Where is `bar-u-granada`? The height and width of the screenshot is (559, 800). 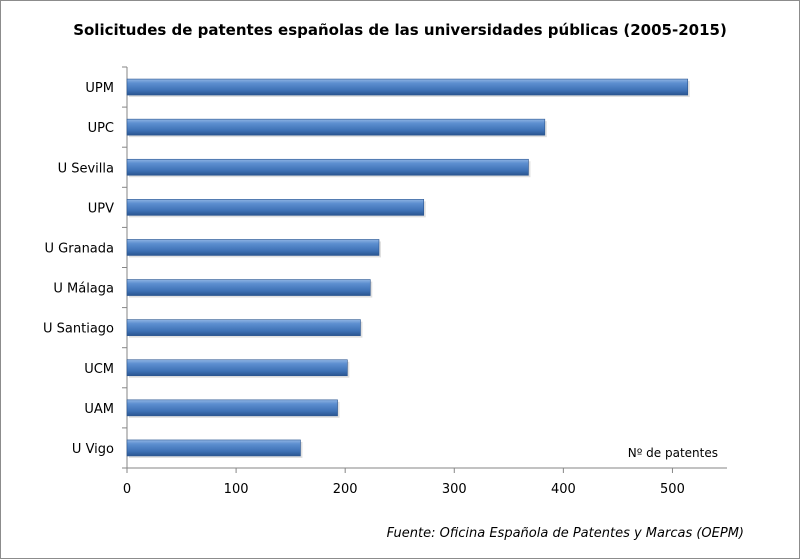
bar-u-granada is located at coordinates (253, 247).